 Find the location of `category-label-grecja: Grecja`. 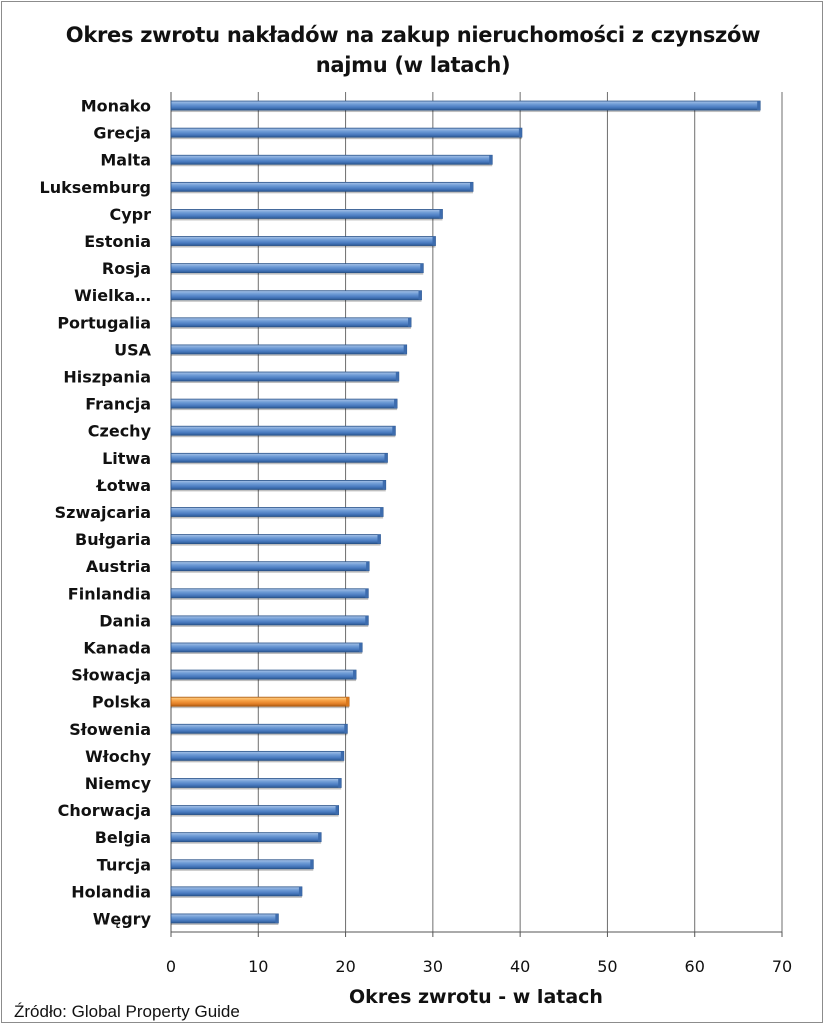

category-label-grecja: Grecja is located at coordinates (122, 133).